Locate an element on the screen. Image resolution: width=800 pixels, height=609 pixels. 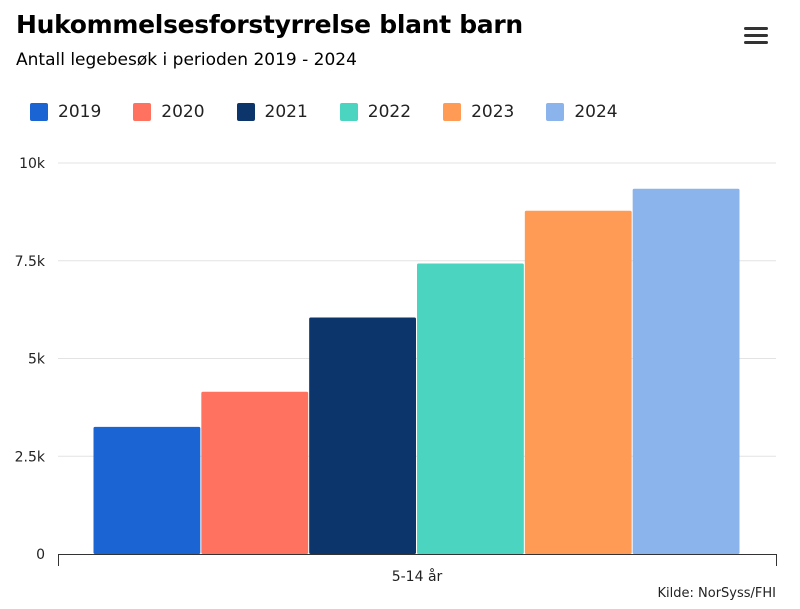
x-axis: 5-14 år is located at coordinates (417, 569).